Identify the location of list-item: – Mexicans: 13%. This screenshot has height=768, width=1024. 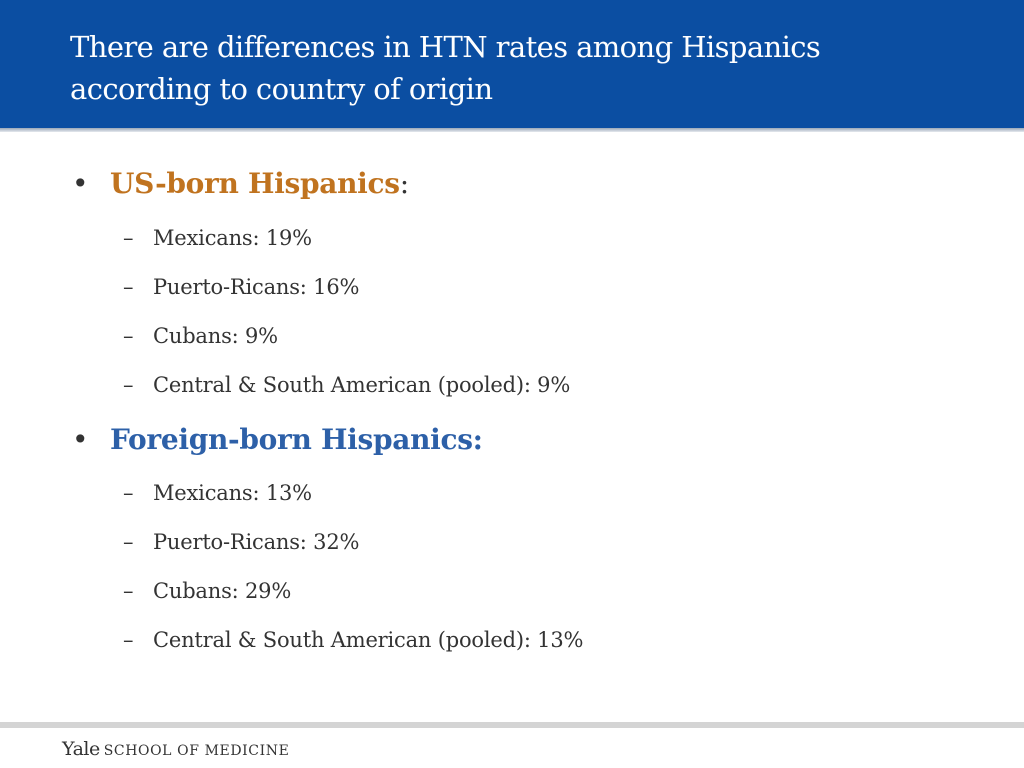
(217, 493).